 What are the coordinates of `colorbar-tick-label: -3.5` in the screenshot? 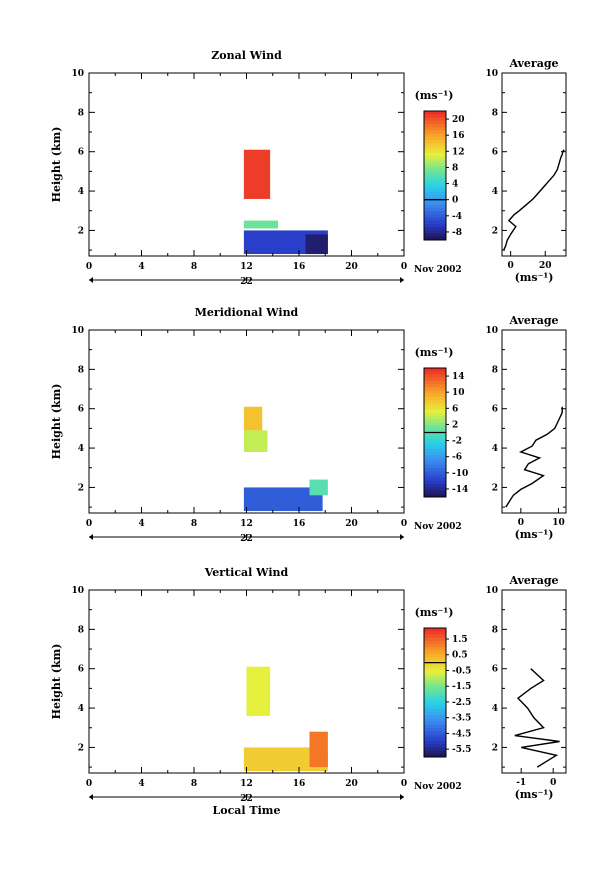 It's located at (461, 719).